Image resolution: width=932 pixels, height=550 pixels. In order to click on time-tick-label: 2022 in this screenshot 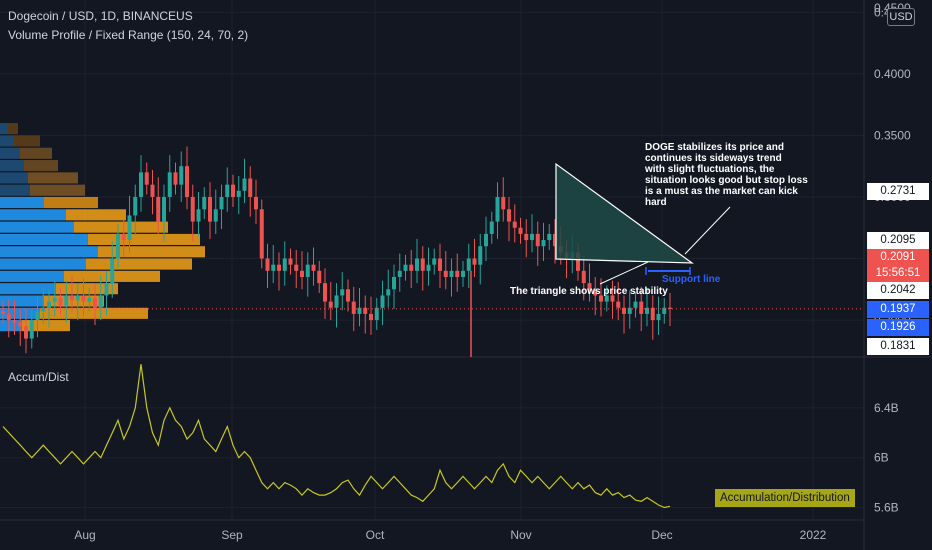, I will do `click(813, 535)`.